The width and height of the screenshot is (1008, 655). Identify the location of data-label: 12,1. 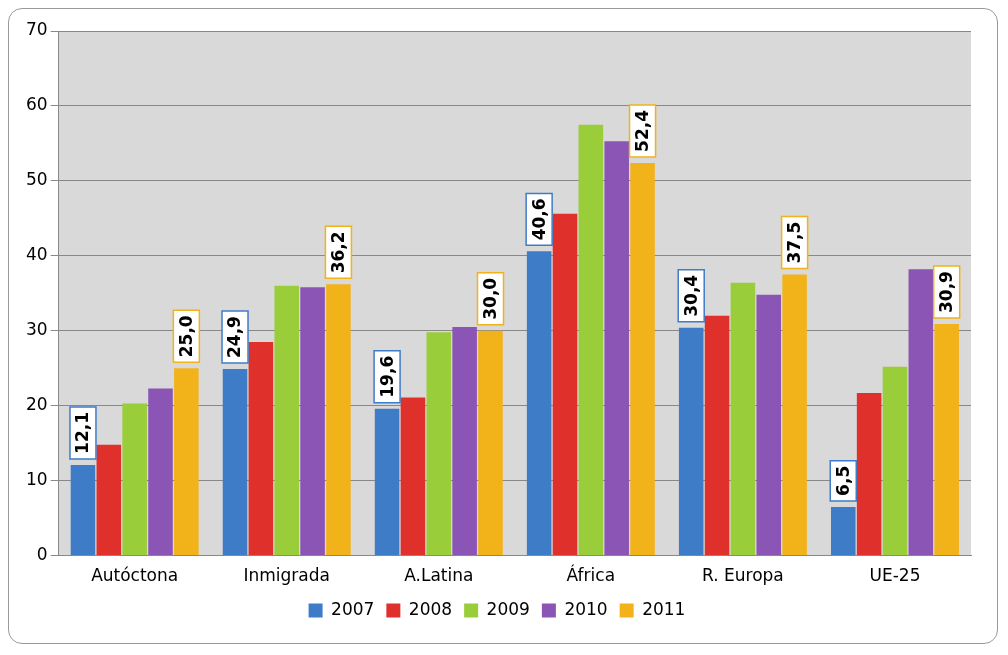
(82, 432).